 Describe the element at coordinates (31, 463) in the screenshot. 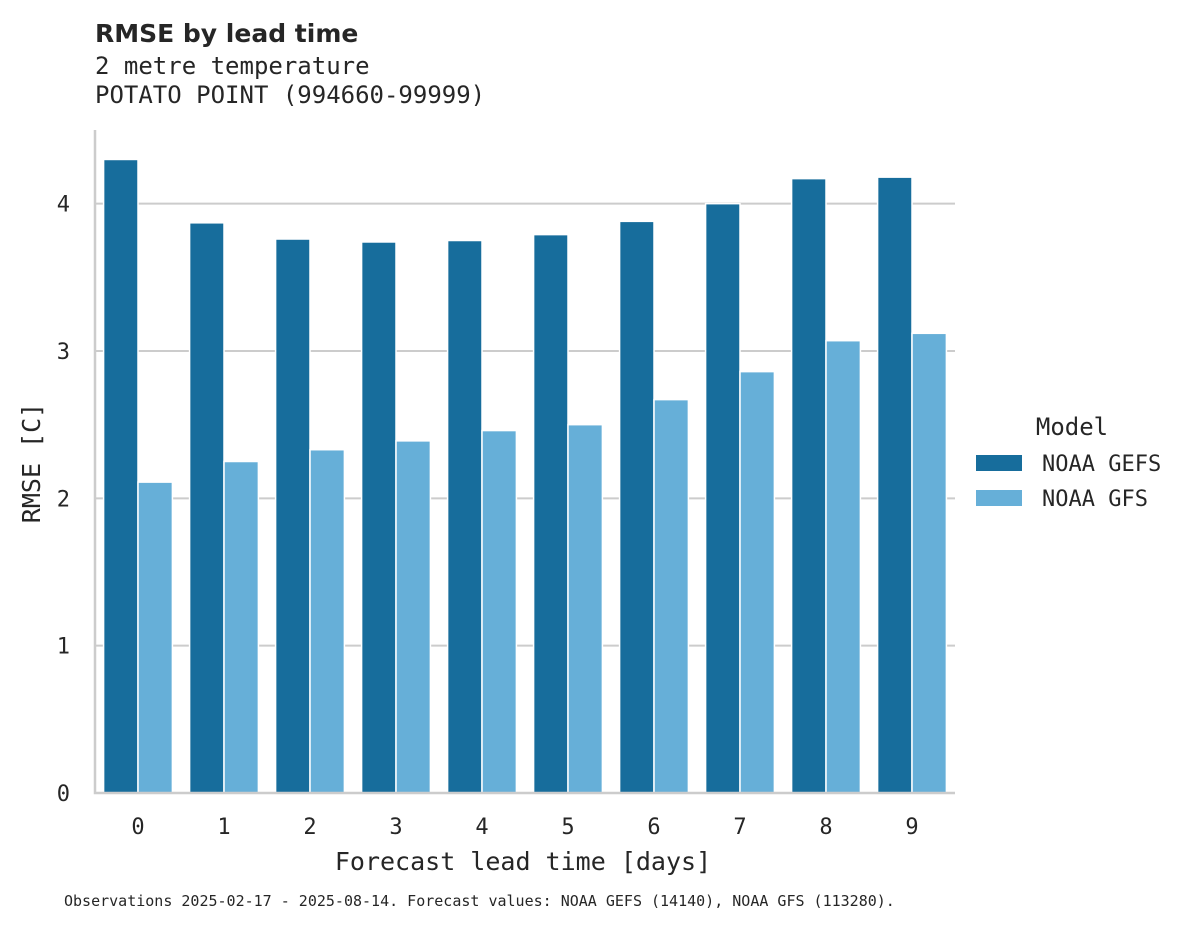

I see `y-axis-label: RMSE [C]` at that location.